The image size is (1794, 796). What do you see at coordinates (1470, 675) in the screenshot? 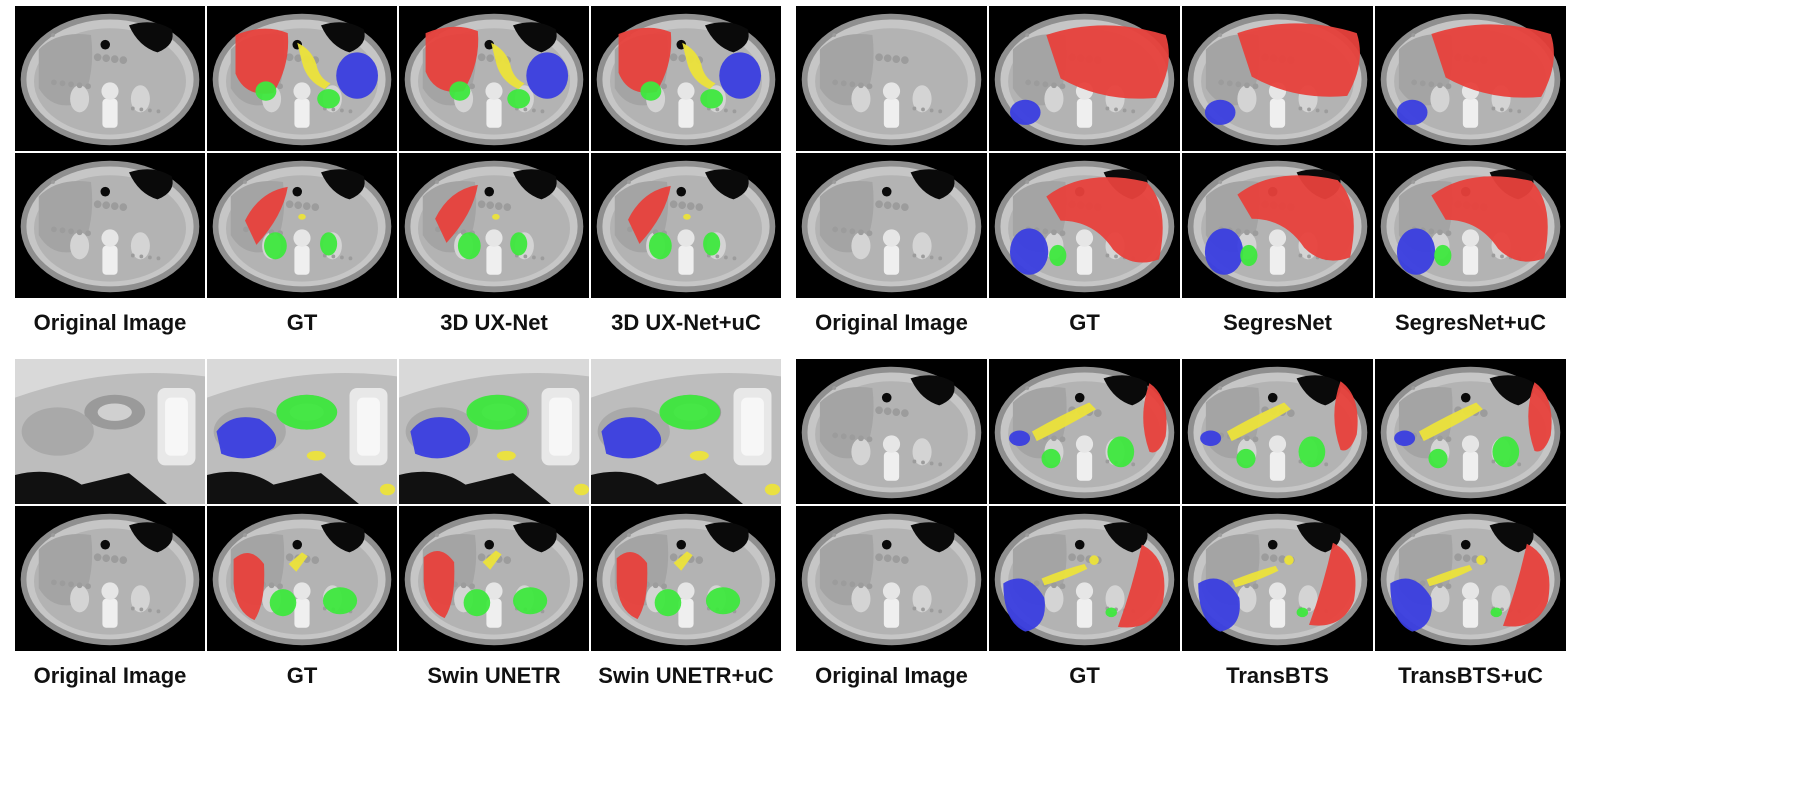
I see `caption-method-uc: TransBTS+uC` at bounding box center [1470, 675].